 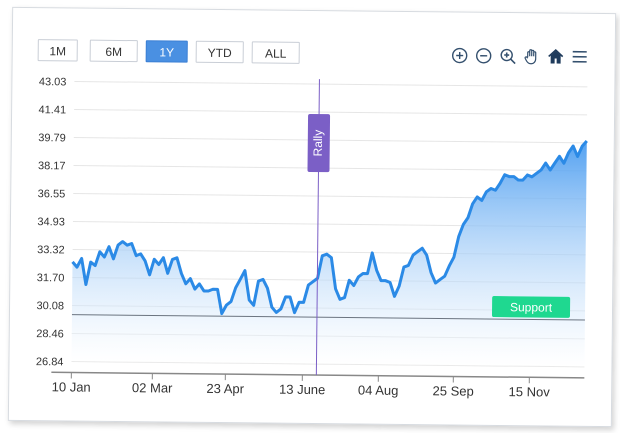 I want to click on y-tick-label: 39.79, so click(x=52, y=138).